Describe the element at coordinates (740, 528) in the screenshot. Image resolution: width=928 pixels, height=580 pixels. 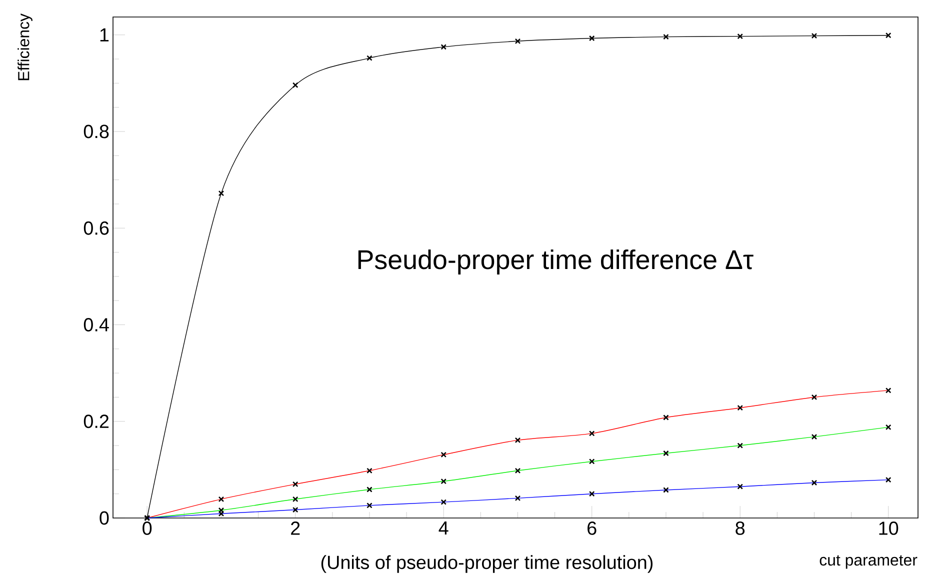
I see `x-tick-label: 8` at that location.